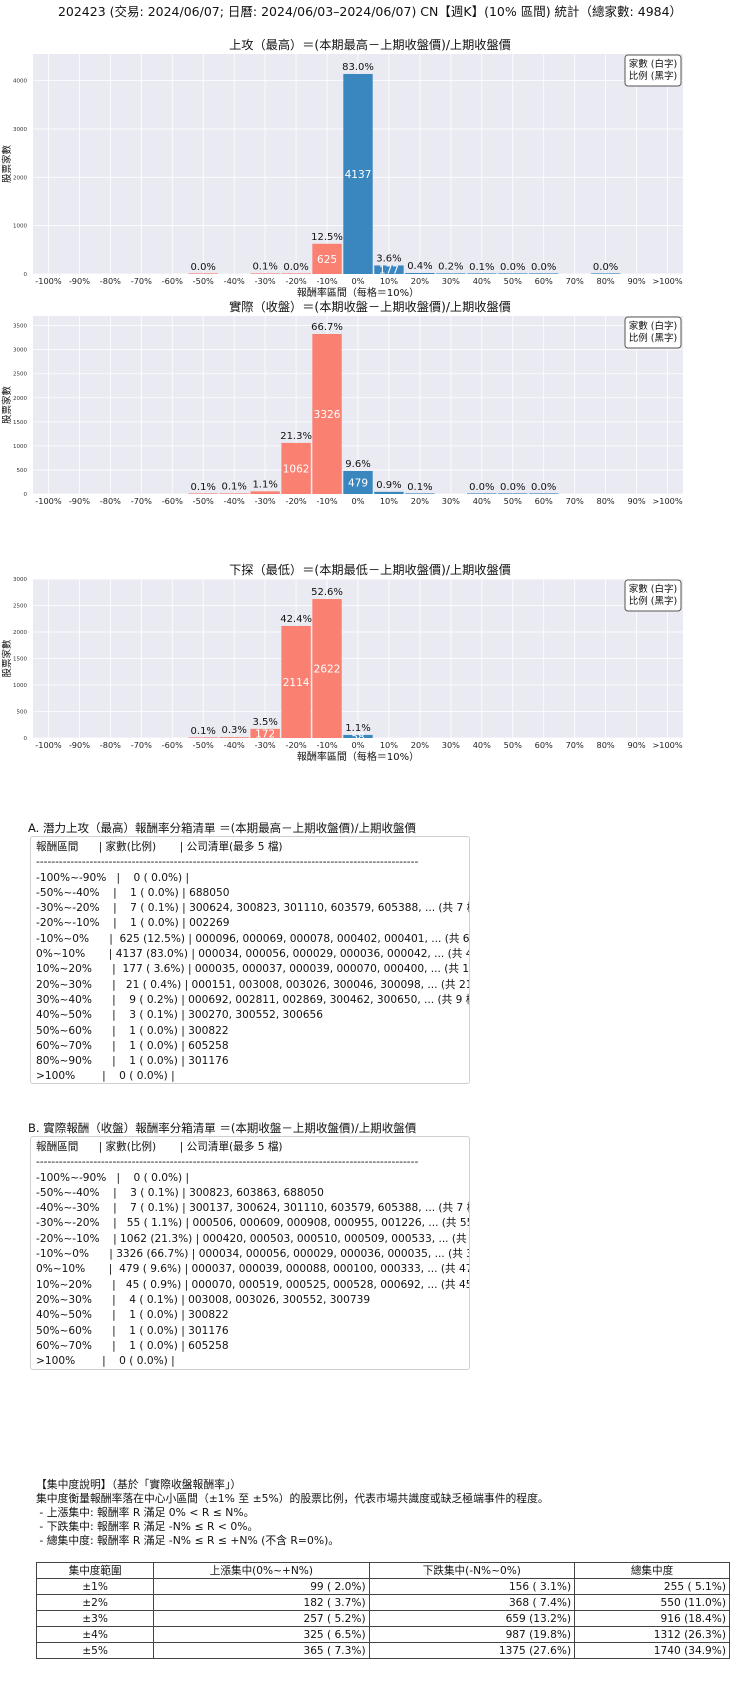 The image size is (740, 1690). Describe the element at coordinates (20, 607) in the screenshot. I see `y-tick-label: 2500` at that location.